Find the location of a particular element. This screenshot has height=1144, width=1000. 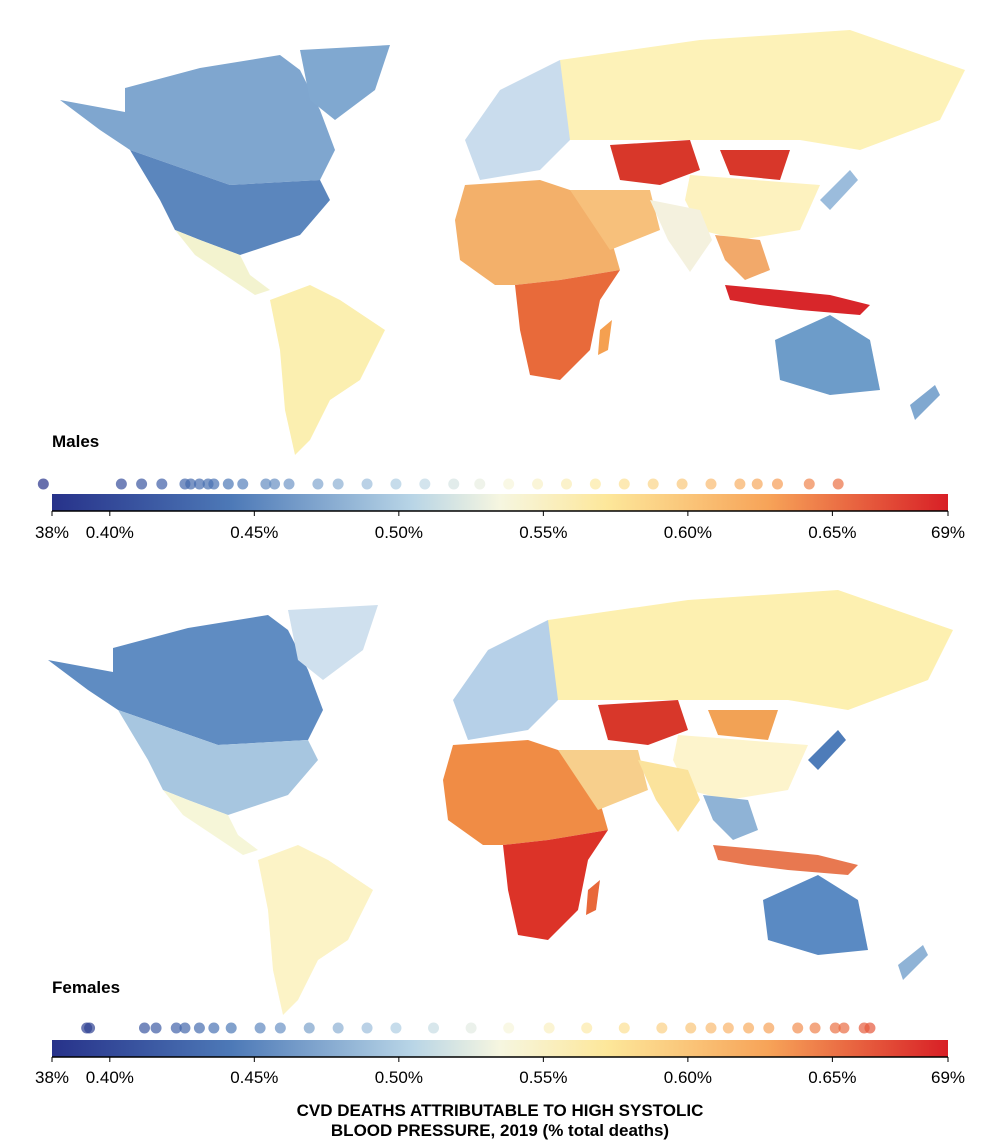

legend-title: BLOOD PRESSURE, 2019 (% total deaths) is located at coordinates (500, 1130).